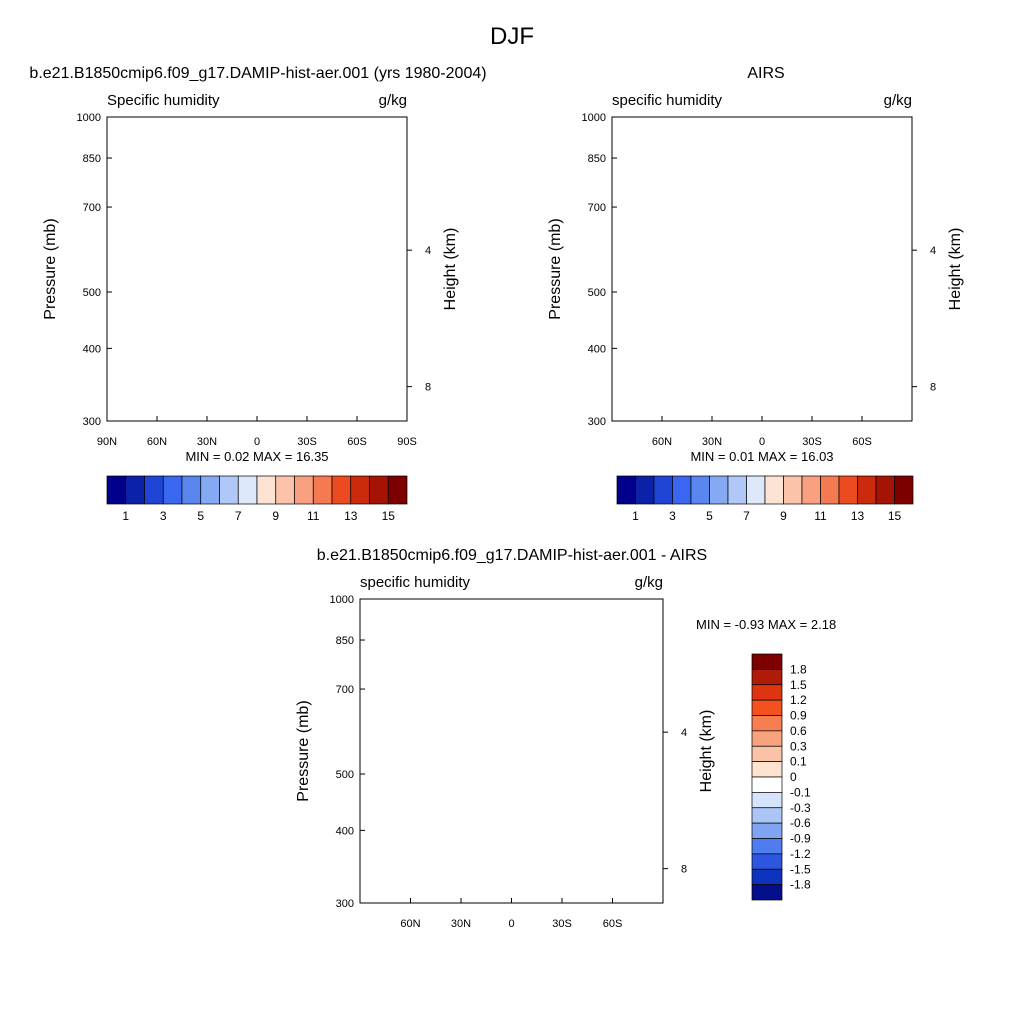  What do you see at coordinates (107, 442) in the screenshot?
I see `x-tick-label: 90N` at bounding box center [107, 442].